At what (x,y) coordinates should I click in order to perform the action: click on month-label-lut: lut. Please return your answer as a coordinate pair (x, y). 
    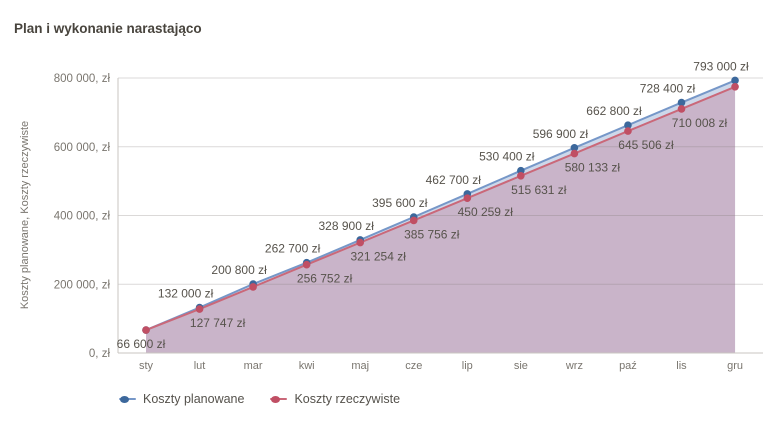
    Looking at the image, I should click on (200, 366).